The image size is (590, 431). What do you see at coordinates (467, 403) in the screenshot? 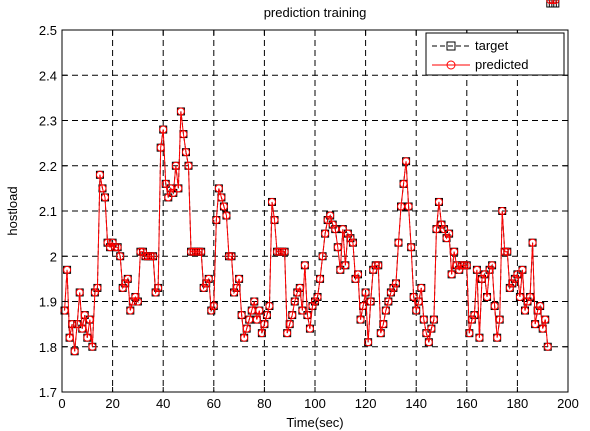
I see `x-tick-label: 160` at bounding box center [467, 403].